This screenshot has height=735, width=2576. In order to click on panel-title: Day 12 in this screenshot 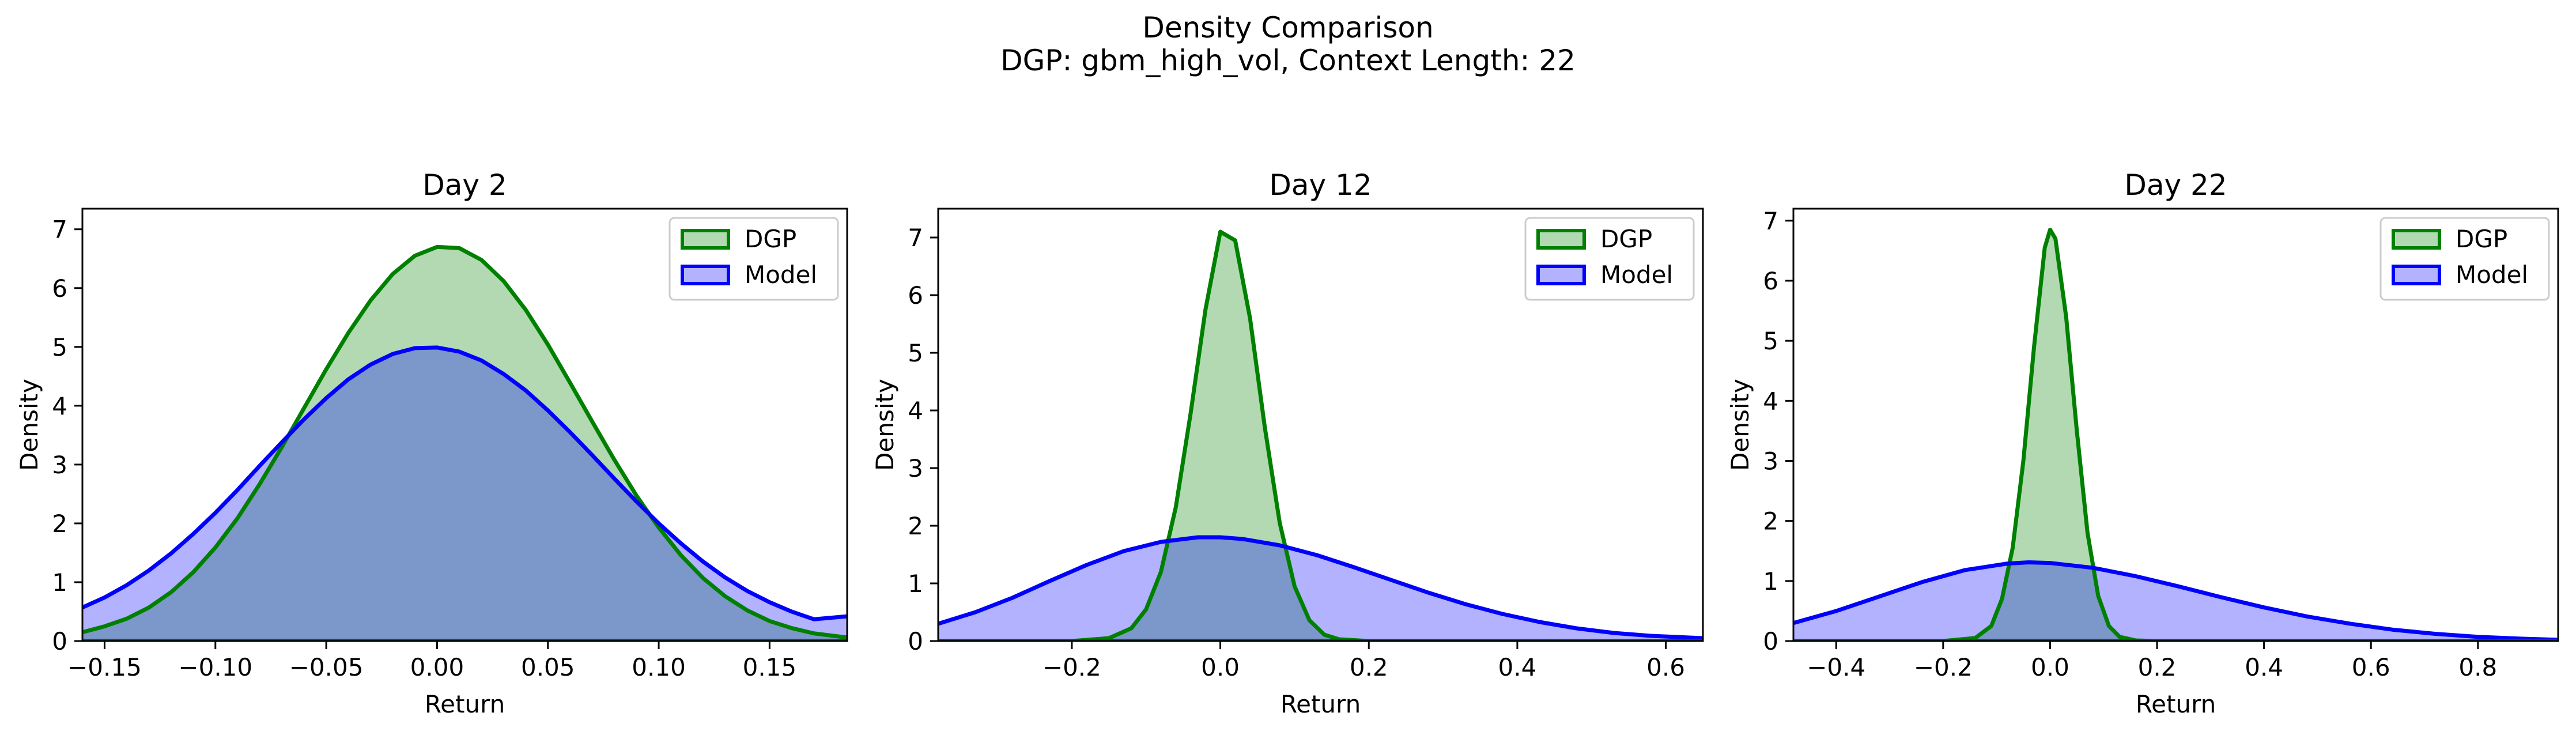, I will do `click(1320, 185)`.